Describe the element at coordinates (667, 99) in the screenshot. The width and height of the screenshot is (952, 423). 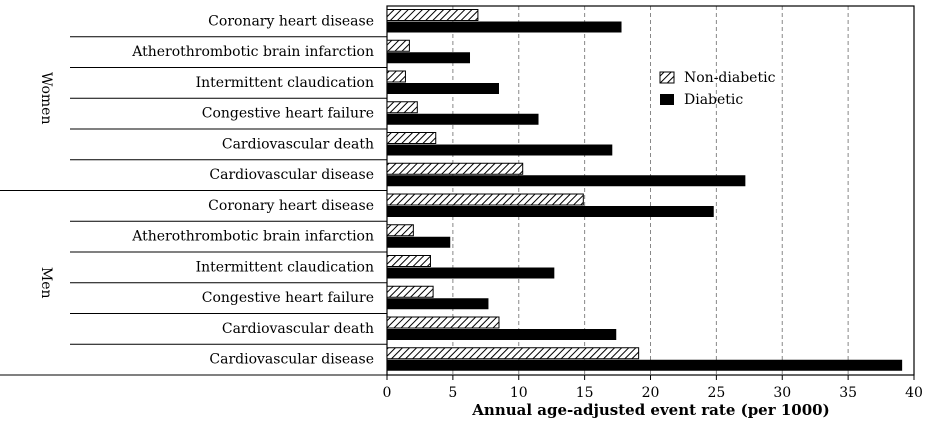
I see `legend-swatch-diabetic` at that location.